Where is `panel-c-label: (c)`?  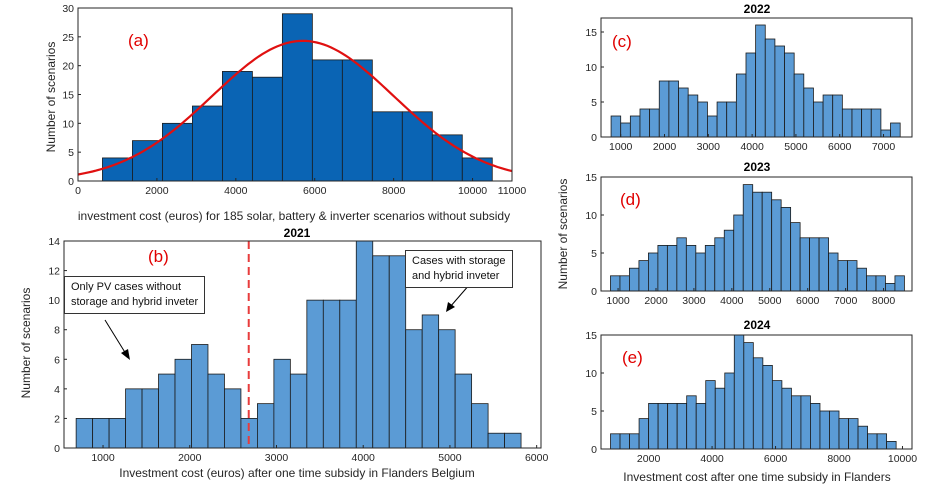
panel-c-label: (c) is located at coordinates (622, 41).